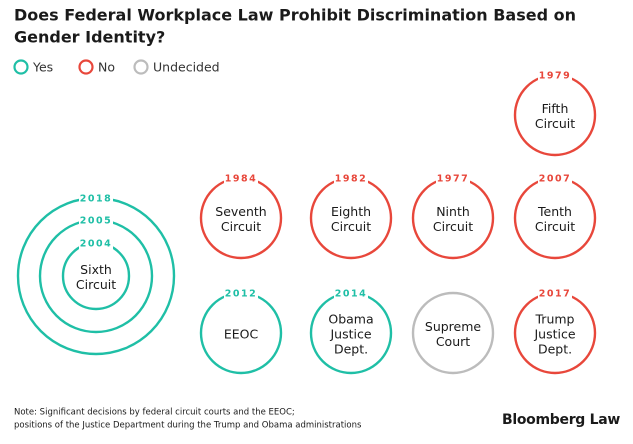 This screenshot has height=444, width=633. What do you see at coordinates (453, 326) in the screenshot?
I see `node-label: Supreme` at bounding box center [453, 326].